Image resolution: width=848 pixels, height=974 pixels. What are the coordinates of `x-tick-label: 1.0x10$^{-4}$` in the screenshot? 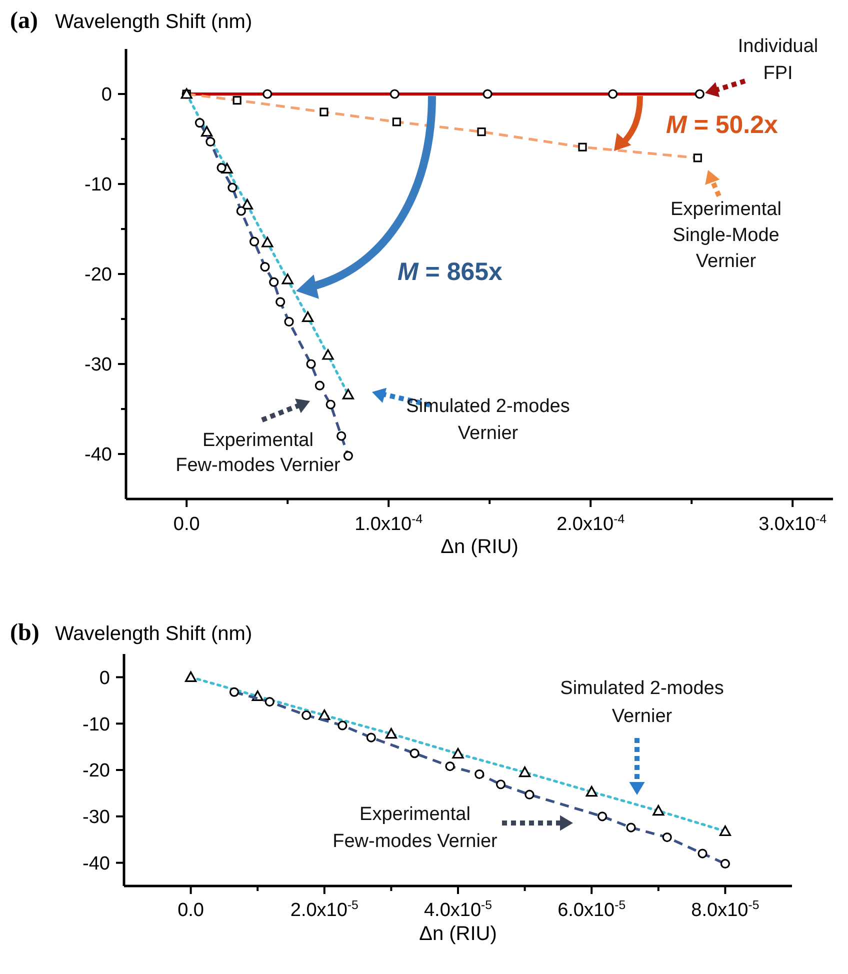 It's located at (388, 523).